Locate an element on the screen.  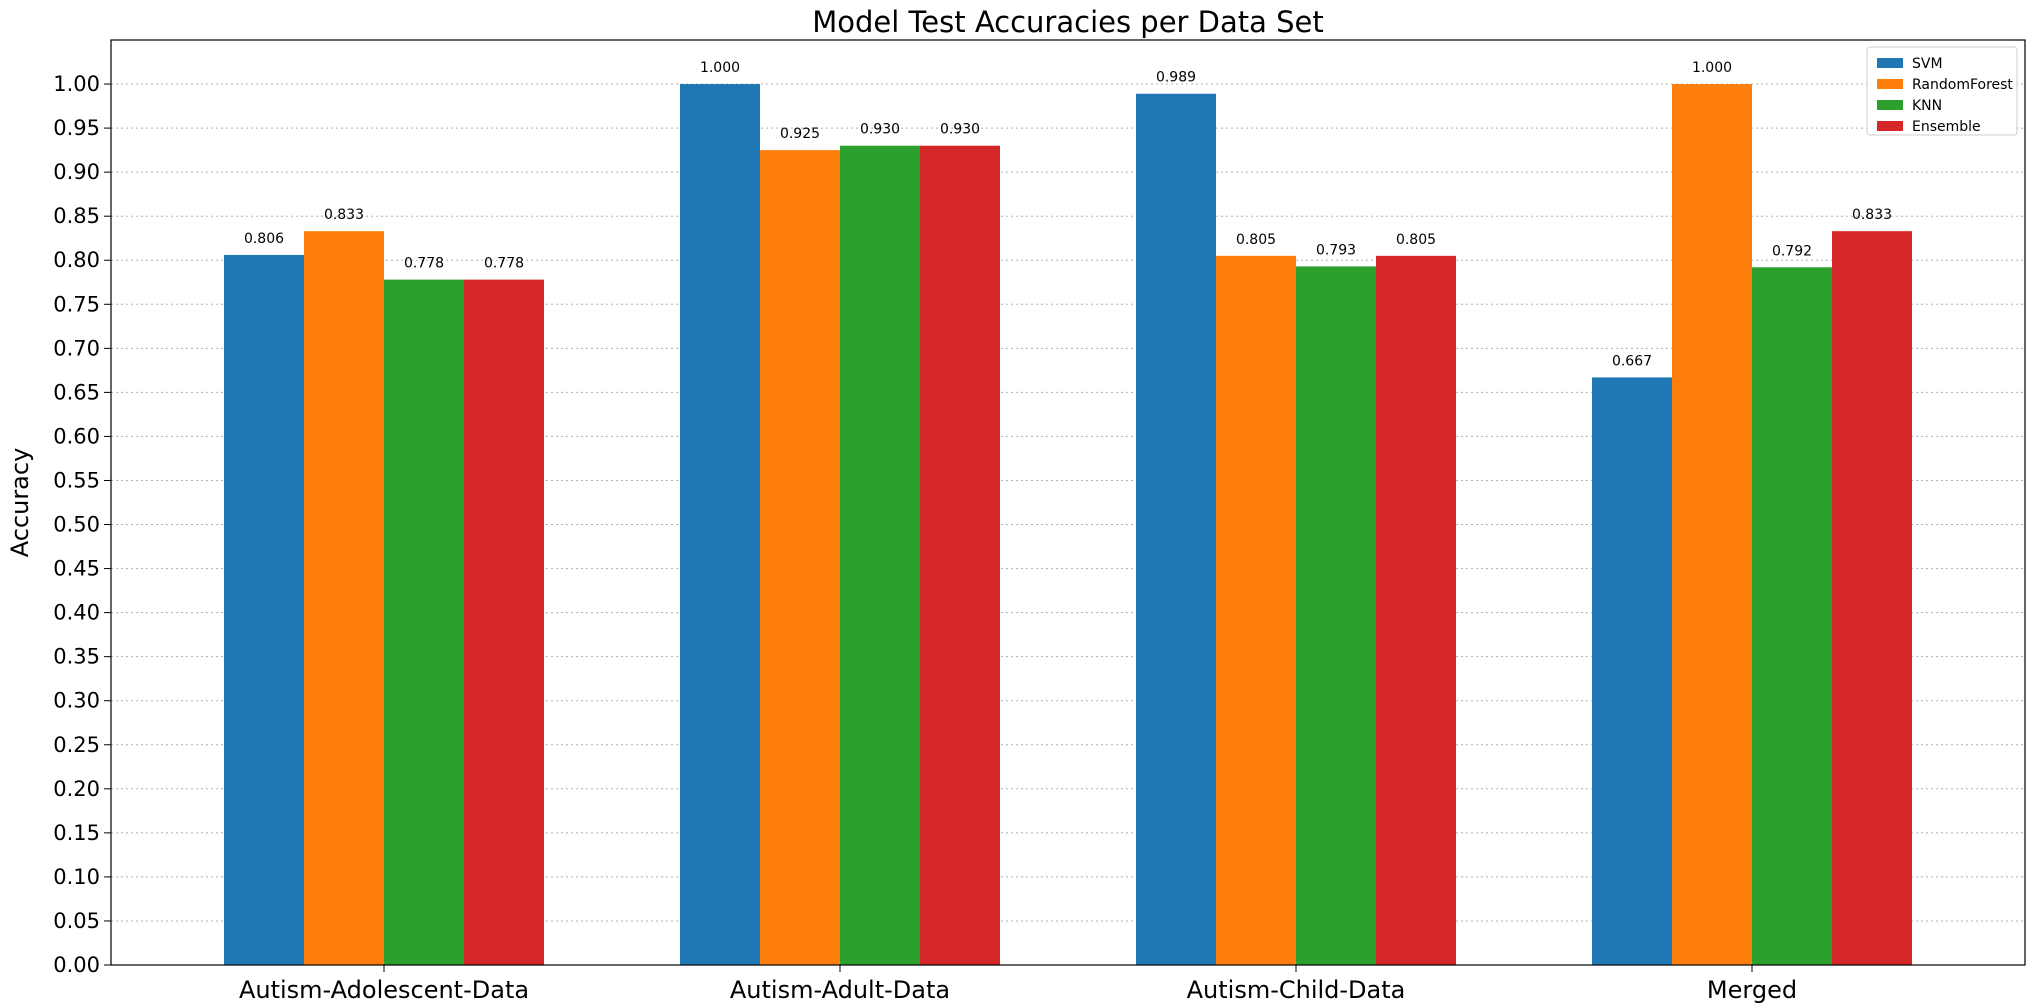
chart-title: Model Test Accuracies per Data Set is located at coordinates (1068, 22).